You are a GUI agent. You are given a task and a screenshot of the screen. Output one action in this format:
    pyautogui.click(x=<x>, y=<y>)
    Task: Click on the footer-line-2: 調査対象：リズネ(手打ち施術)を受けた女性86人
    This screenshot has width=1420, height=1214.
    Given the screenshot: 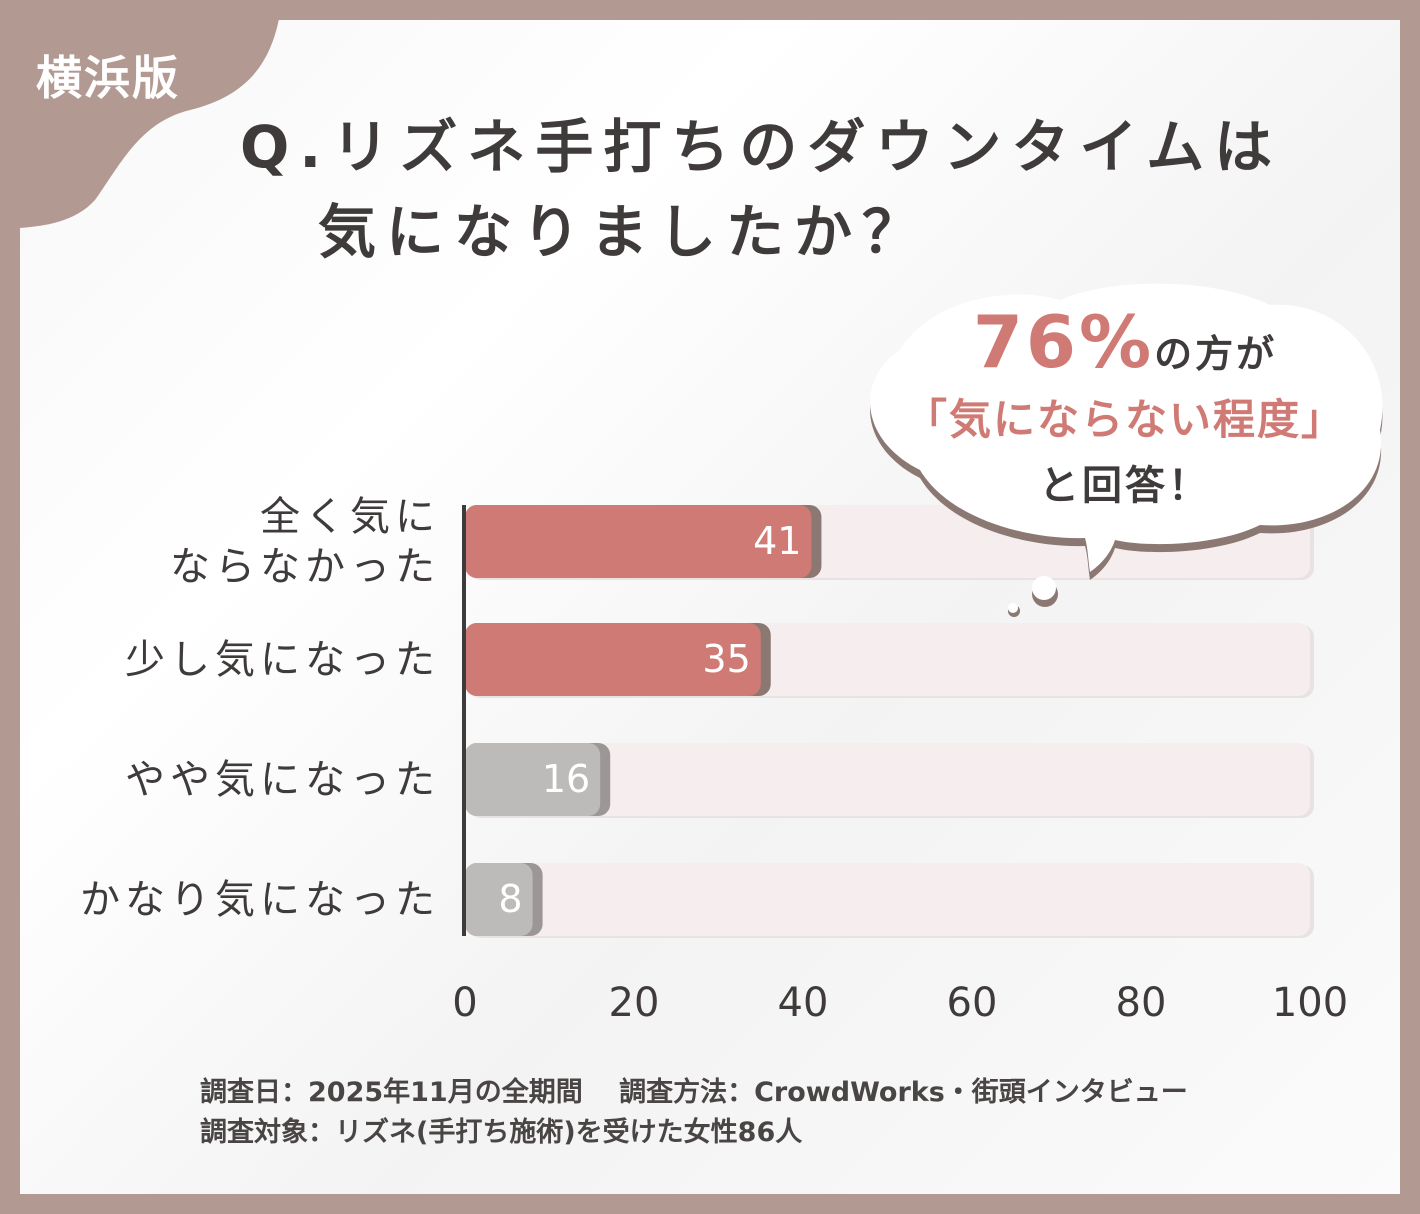 What is the action you would take?
    pyautogui.click(x=501, y=1132)
    